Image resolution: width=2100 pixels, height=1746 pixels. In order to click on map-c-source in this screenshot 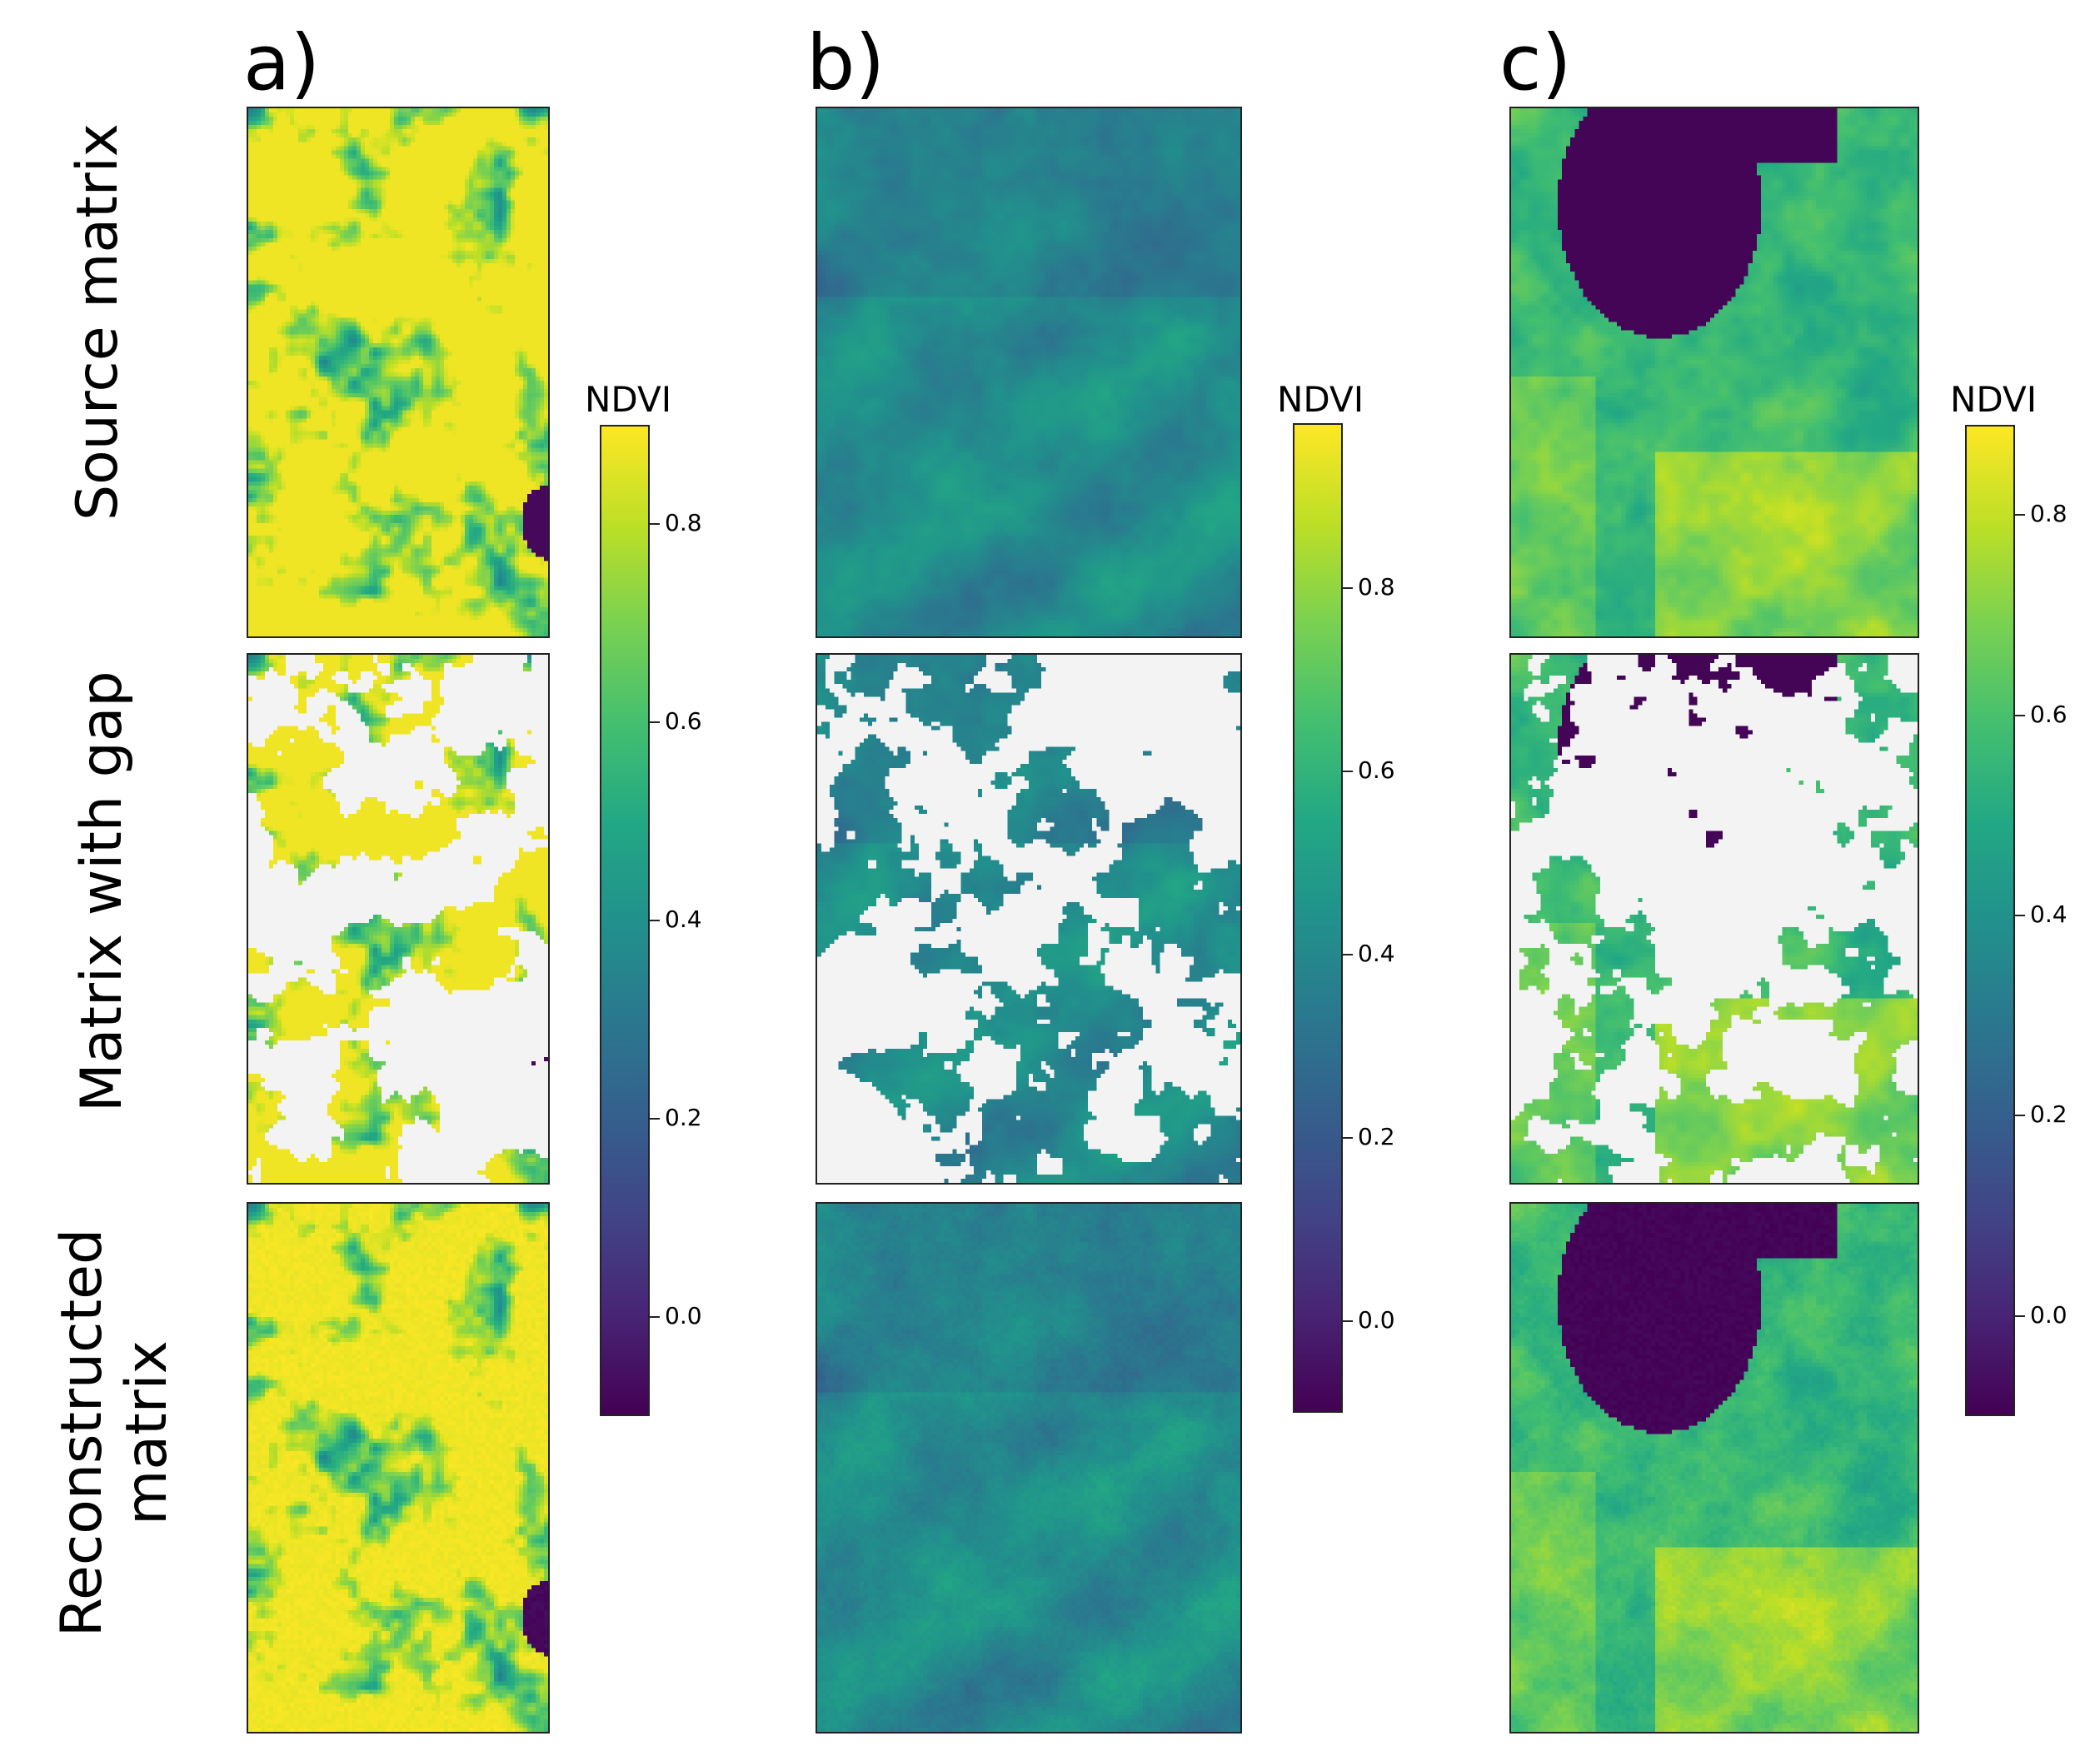, I will do `click(1714, 372)`.